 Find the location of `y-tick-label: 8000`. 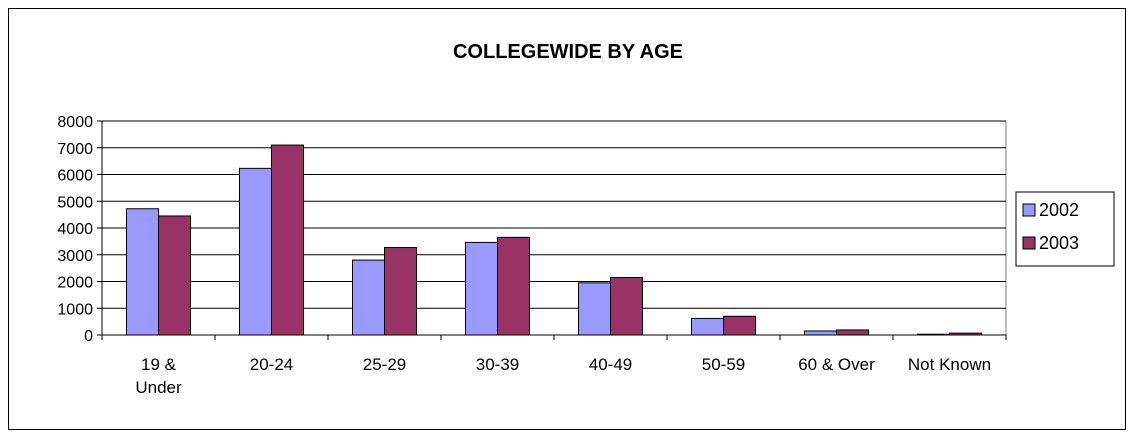

y-tick-label: 8000 is located at coordinates (75, 122).